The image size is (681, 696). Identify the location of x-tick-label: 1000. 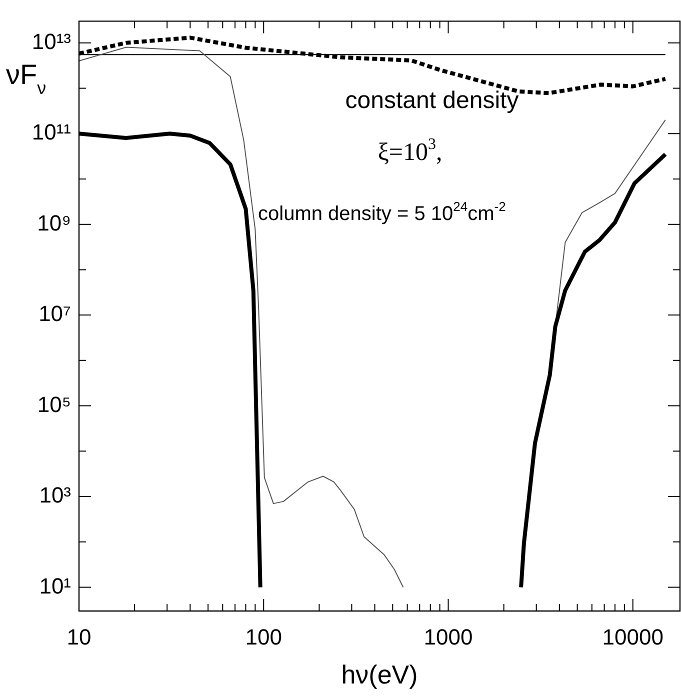
(448, 637).